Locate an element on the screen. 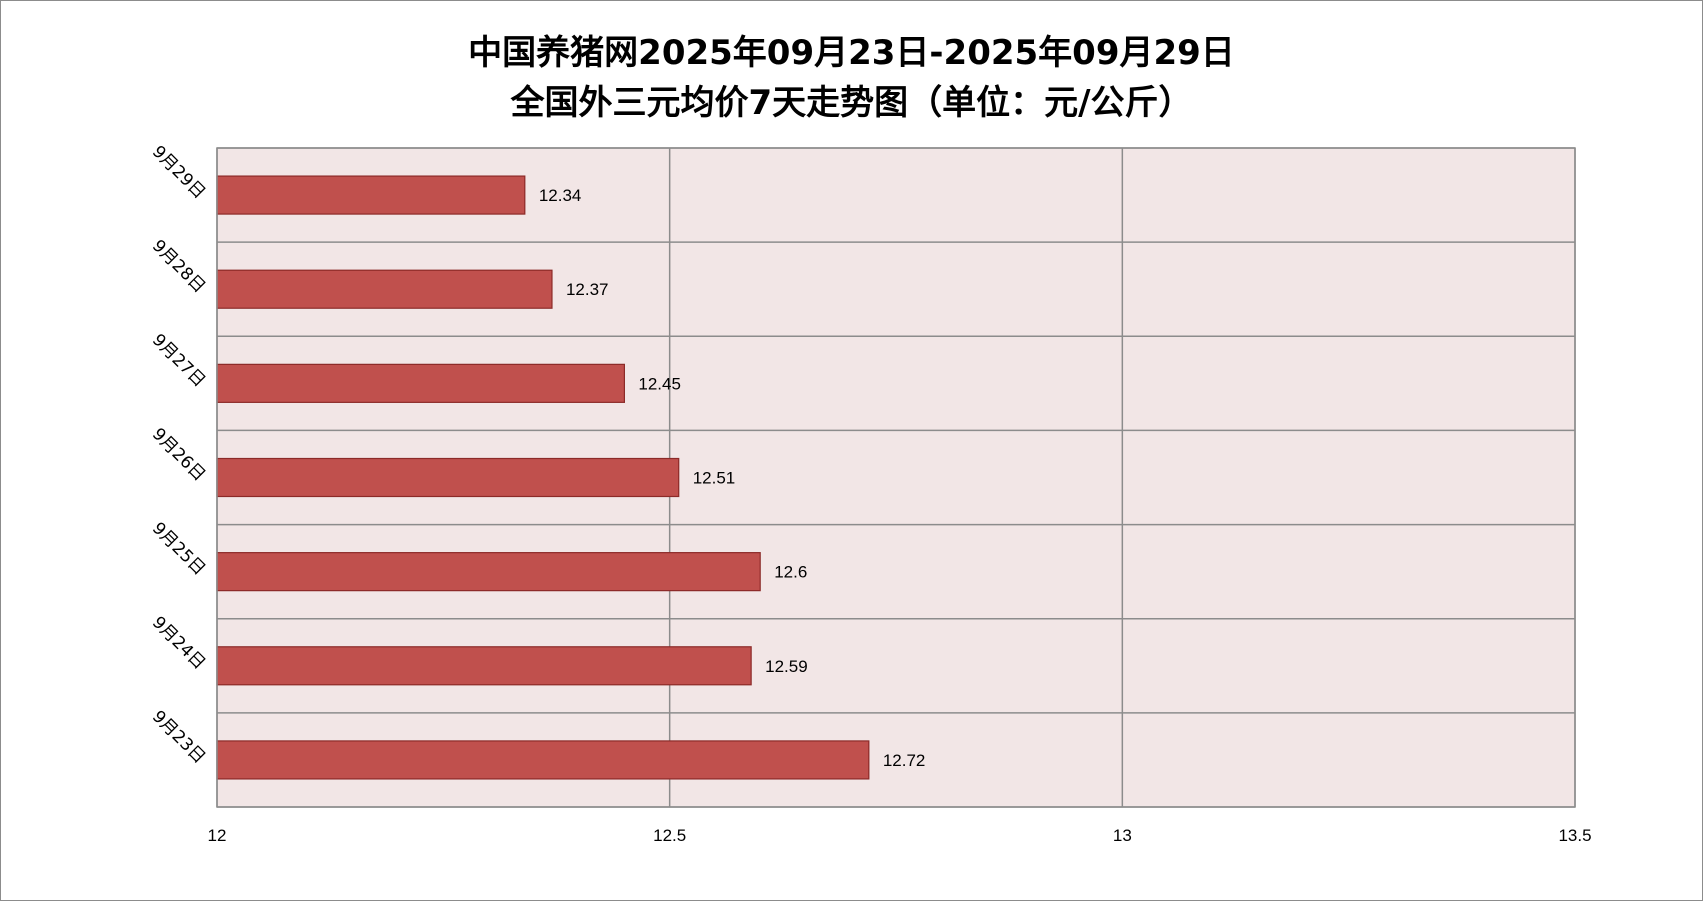 The width and height of the screenshot is (1703, 901). data-label: 12.59 is located at coordinates (786, 666).